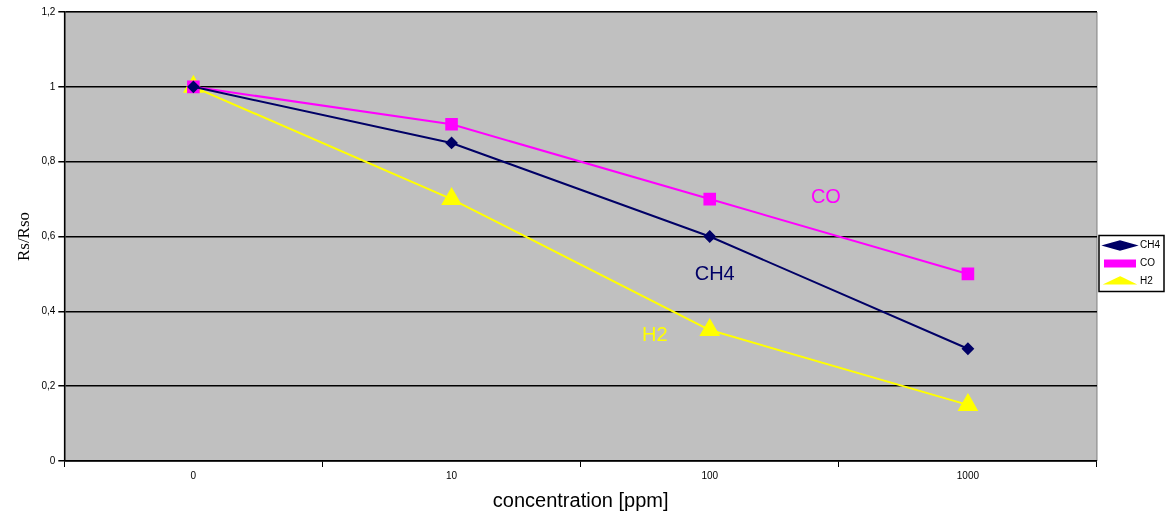  What do you see at coordinates (580, 499) in the screenshot?
I see `x-axis-title: concentration [ppm]` at bounding box center [580, 499].